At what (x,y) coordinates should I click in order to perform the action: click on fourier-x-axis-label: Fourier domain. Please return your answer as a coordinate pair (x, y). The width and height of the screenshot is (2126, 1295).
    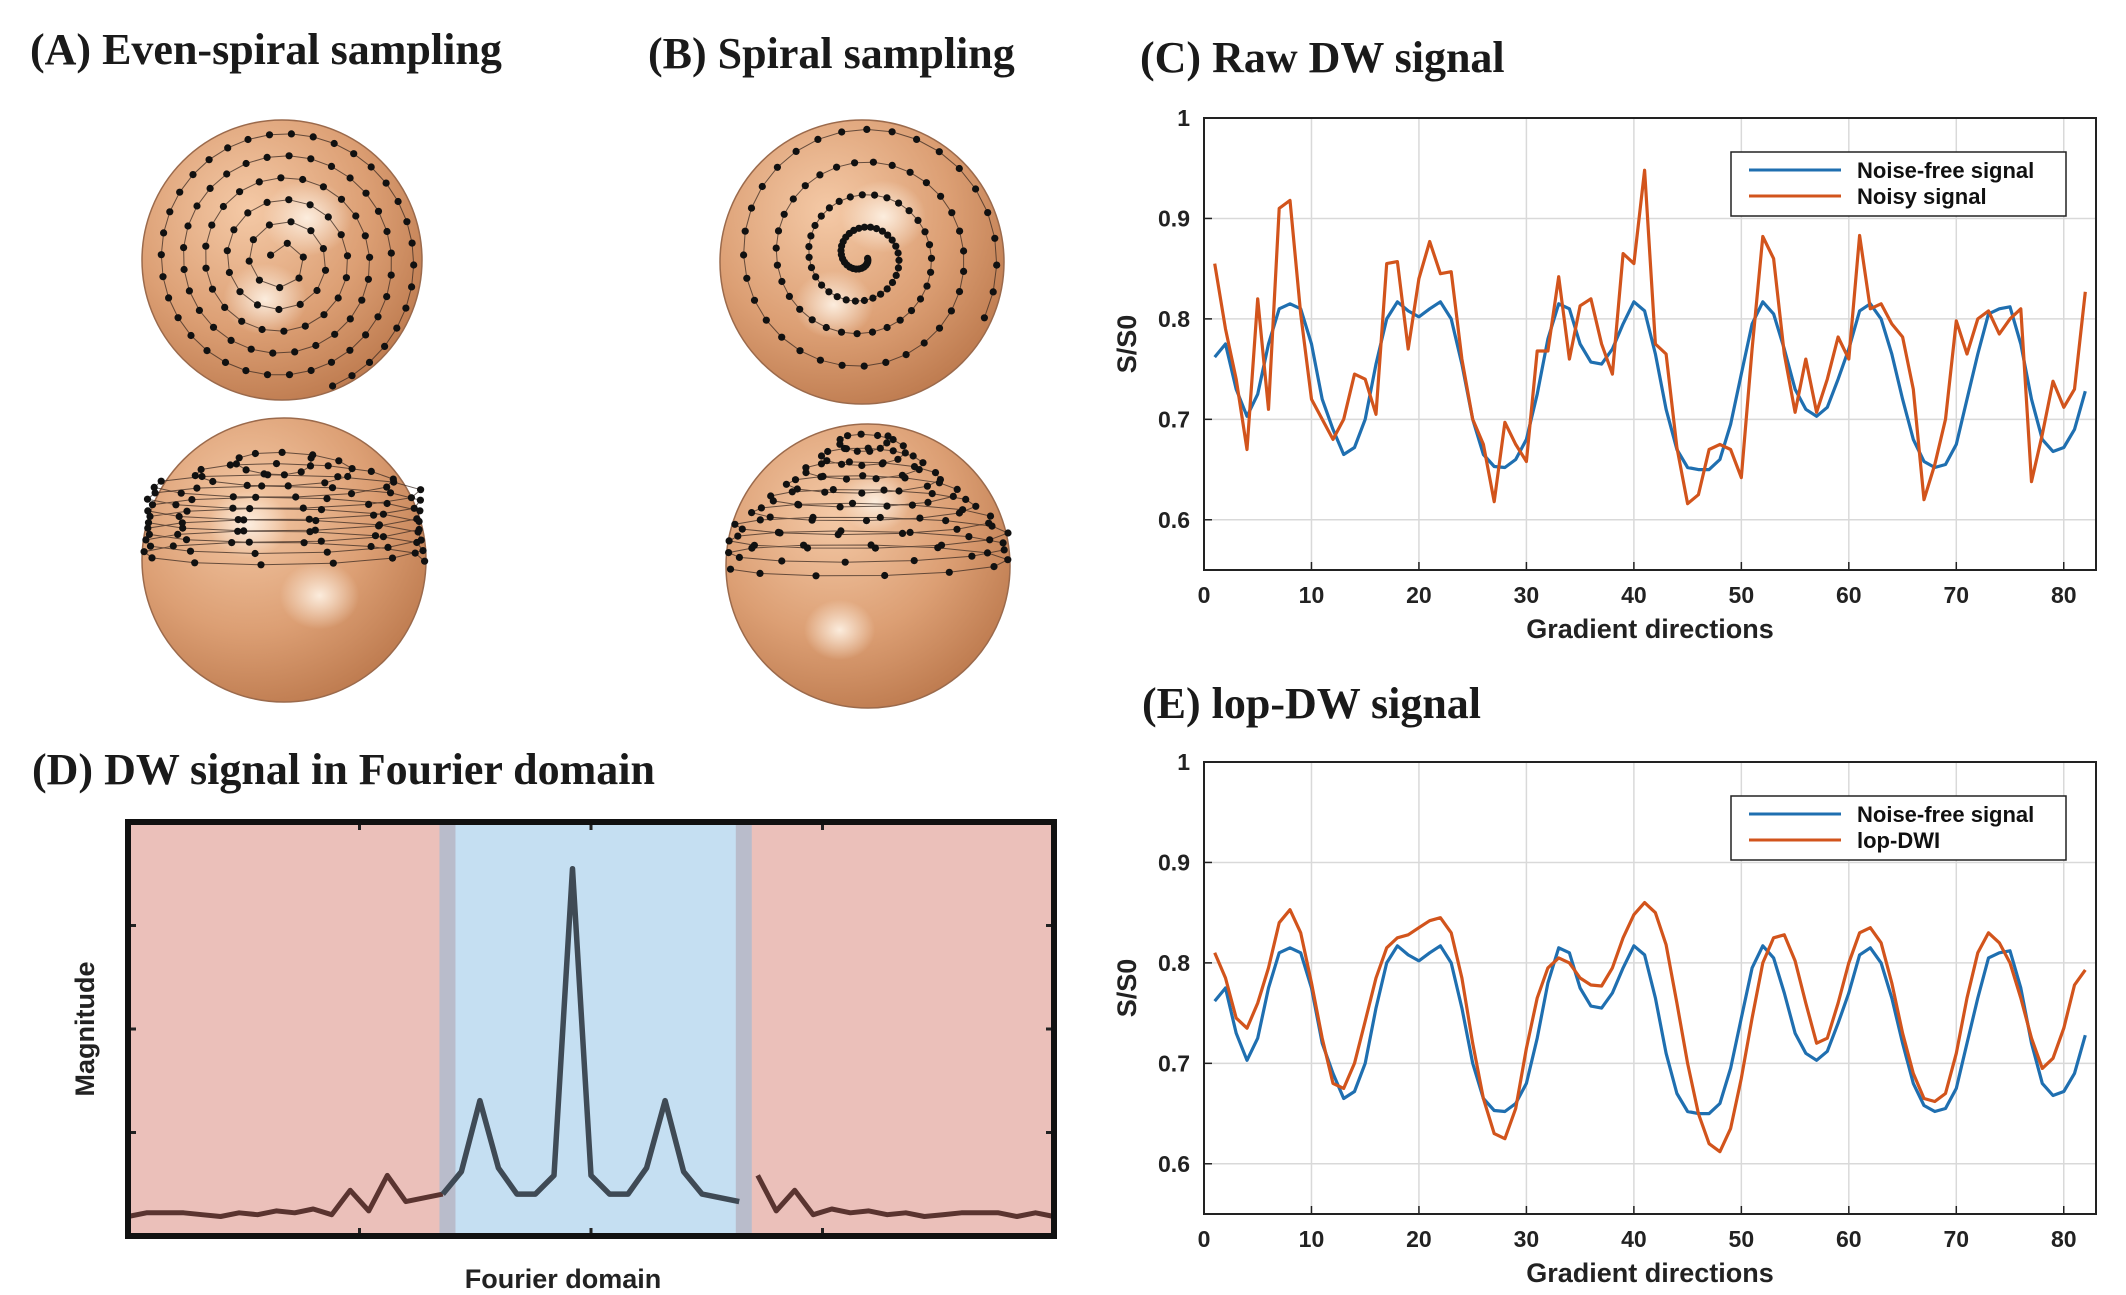
    Looking at the image, I should click on (563, 1279).